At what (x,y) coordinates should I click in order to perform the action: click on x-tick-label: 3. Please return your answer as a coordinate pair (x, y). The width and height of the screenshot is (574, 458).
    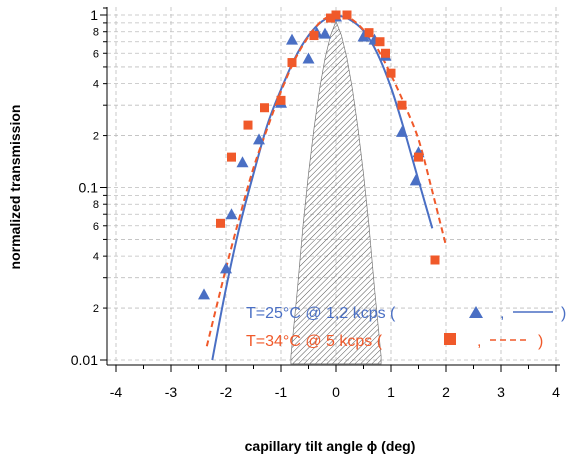
    Looking at the image, I should click on (501, 392).